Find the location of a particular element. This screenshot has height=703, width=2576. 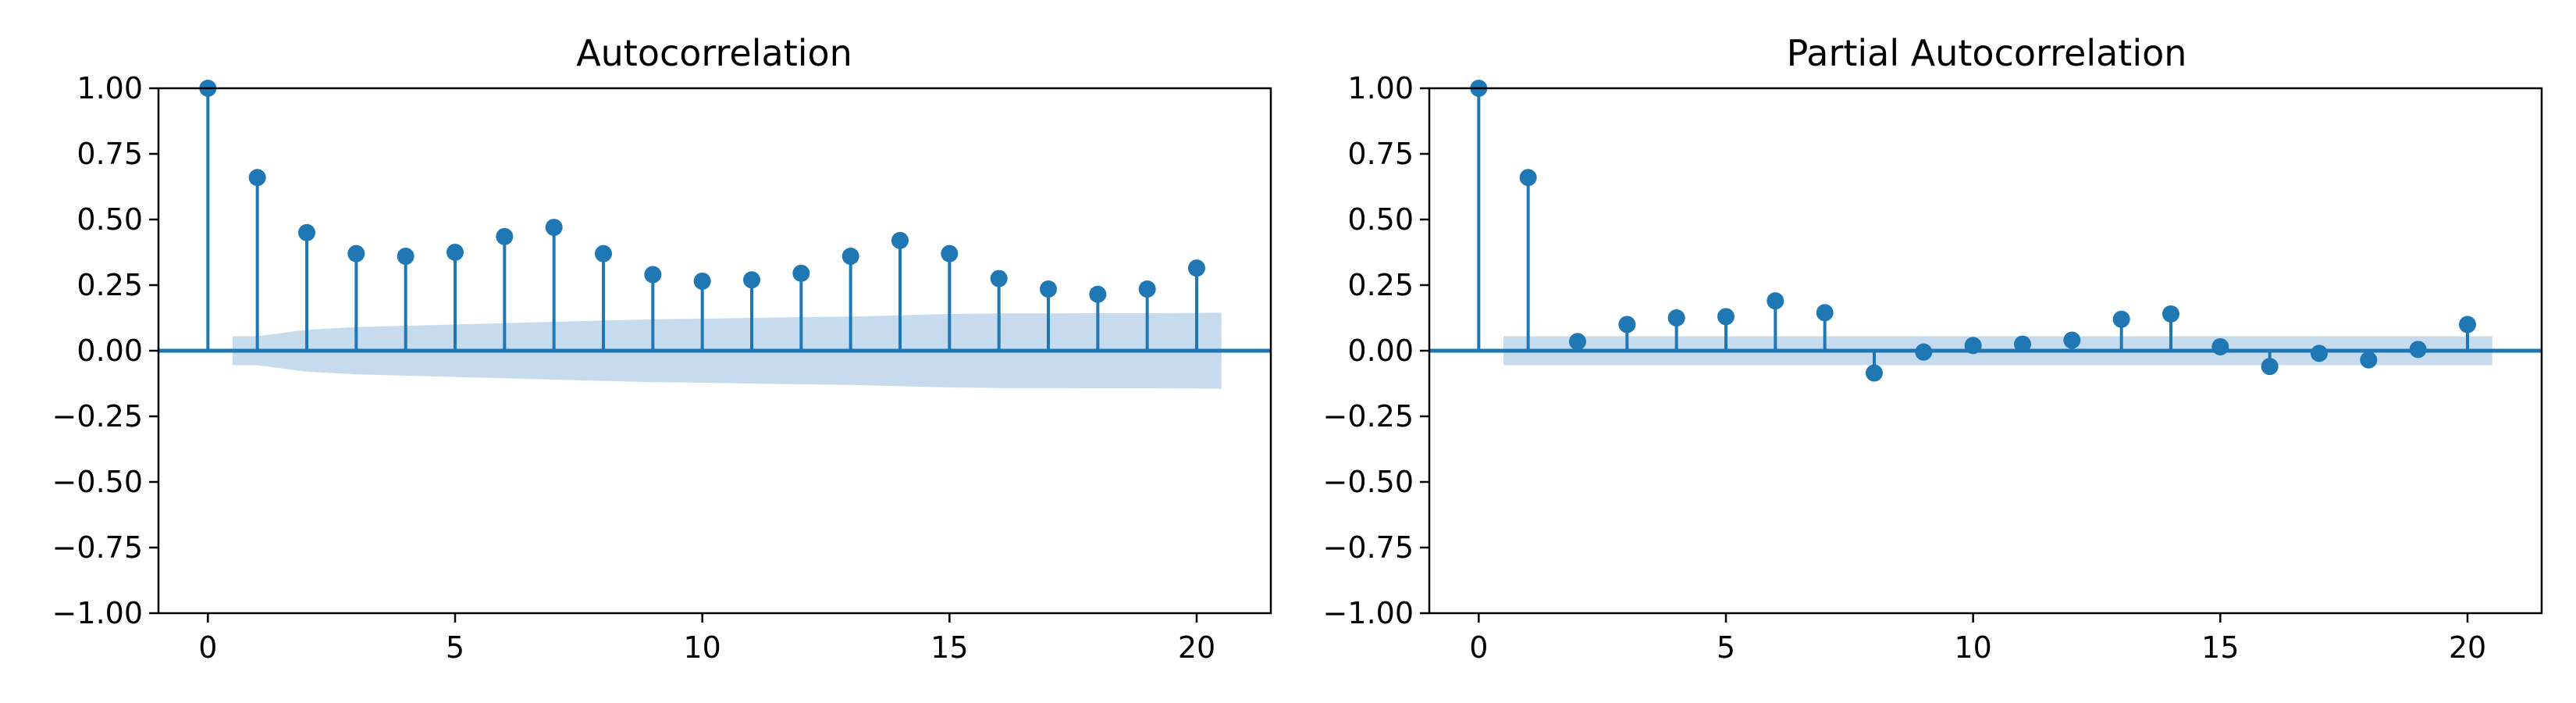

partial-autocorrelation-title: Partial Autocorrelation is located at coordinates (1987, 53).